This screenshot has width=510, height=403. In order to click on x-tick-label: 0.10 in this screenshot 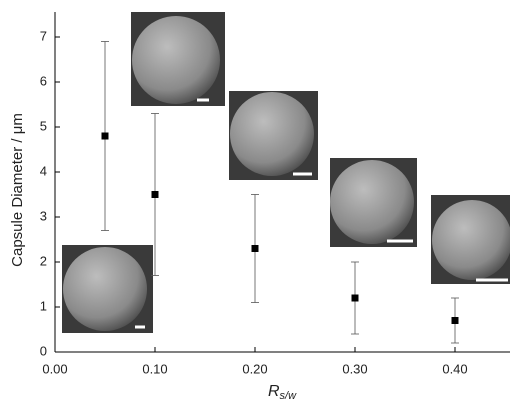, I will do `click(154, 368)`.